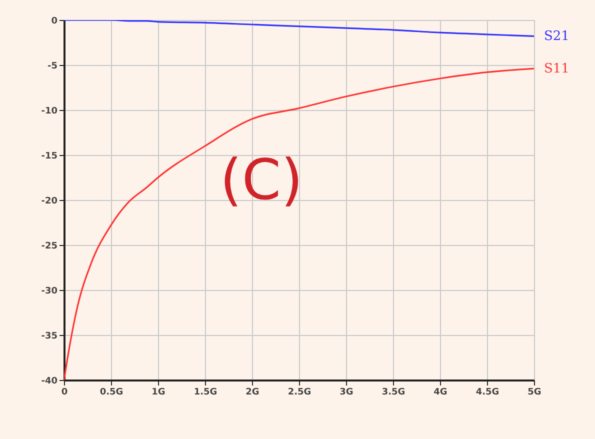 Image resolution: width=595 pixels, height=439 pixels. I want to click on series-label: S11, so click(557, 69).